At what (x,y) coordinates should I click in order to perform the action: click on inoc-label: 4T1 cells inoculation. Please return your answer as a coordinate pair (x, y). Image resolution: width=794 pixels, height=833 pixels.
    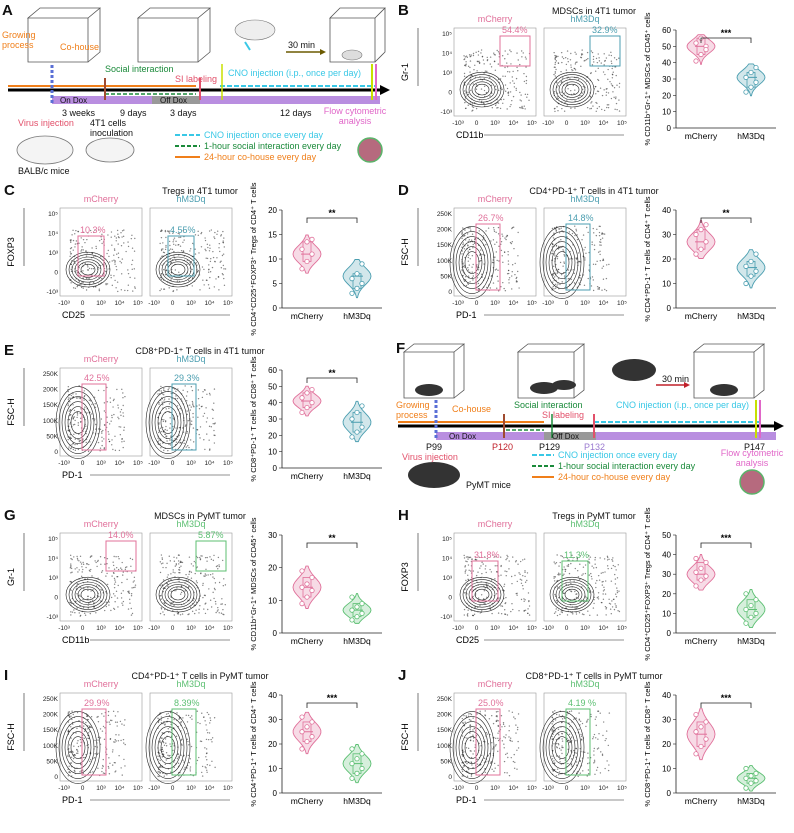
    Looking at the image, I should click on (112, 128).